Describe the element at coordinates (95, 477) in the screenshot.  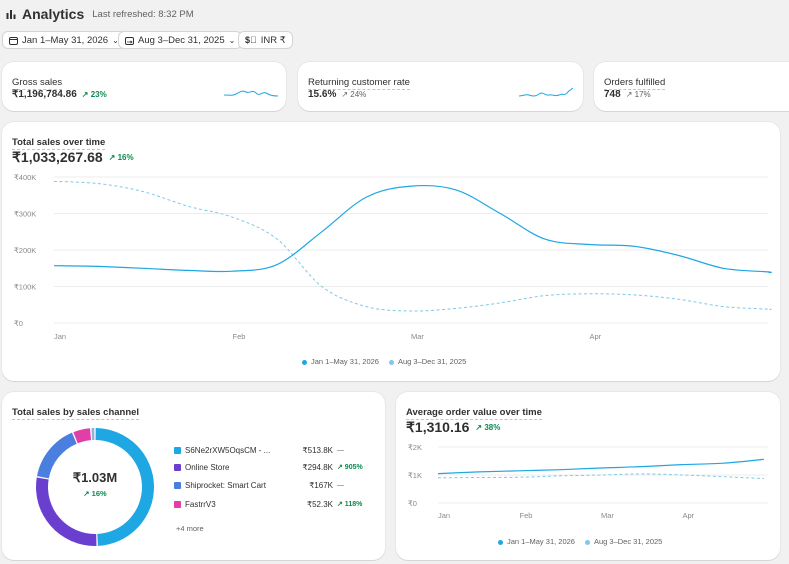
I see `donut-center-value: ₹1.03M` at that location.